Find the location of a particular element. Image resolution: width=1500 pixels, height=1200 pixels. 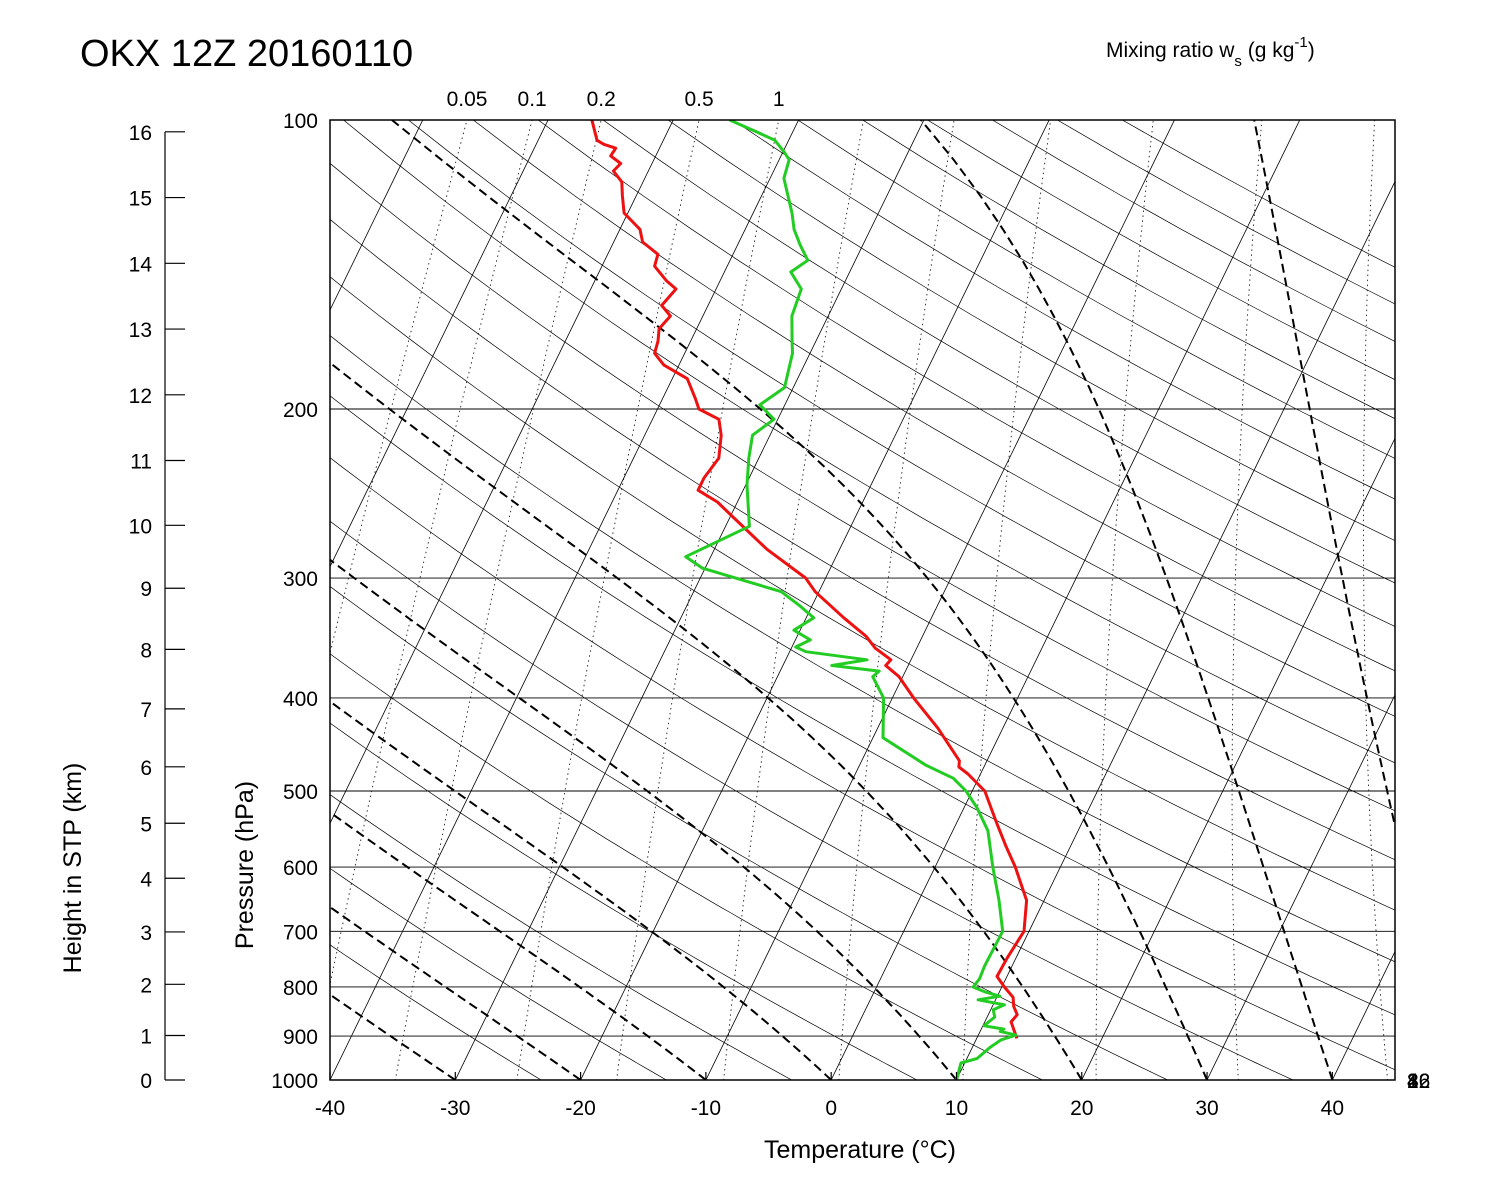

height-tick-label: 15 is located at coordinates (140, 199).